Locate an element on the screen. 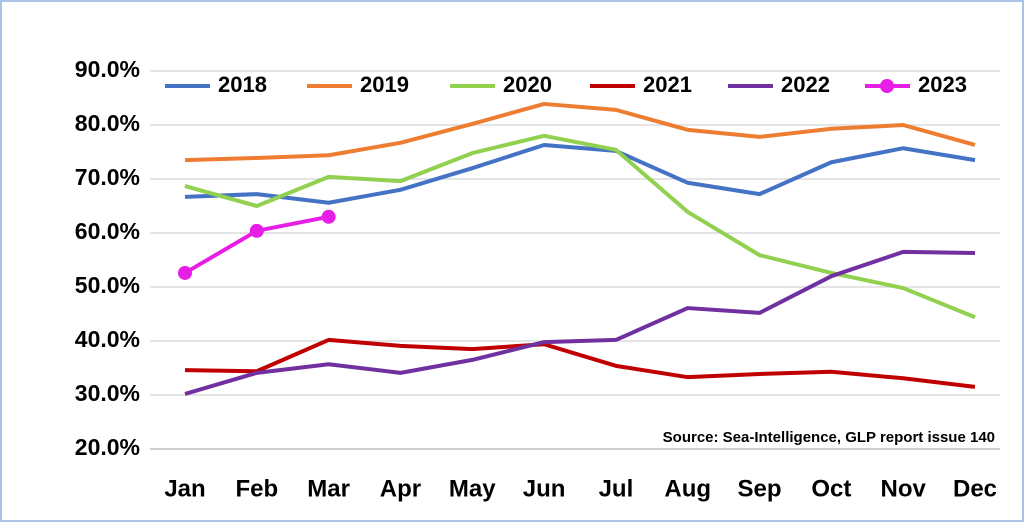 The width and height of the screenshot is (1024, 522). legend-label: 2020 is located at coordinates (527, 84).